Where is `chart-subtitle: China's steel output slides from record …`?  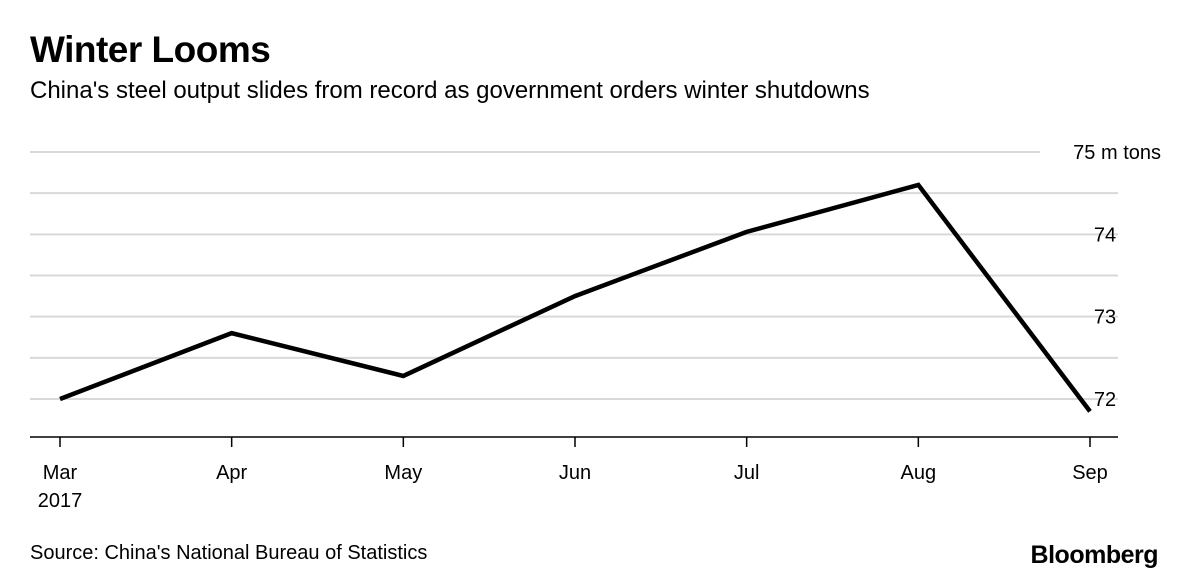 chart-subtitle: China's steel output slides from record … is located at coordinates (450, 90).